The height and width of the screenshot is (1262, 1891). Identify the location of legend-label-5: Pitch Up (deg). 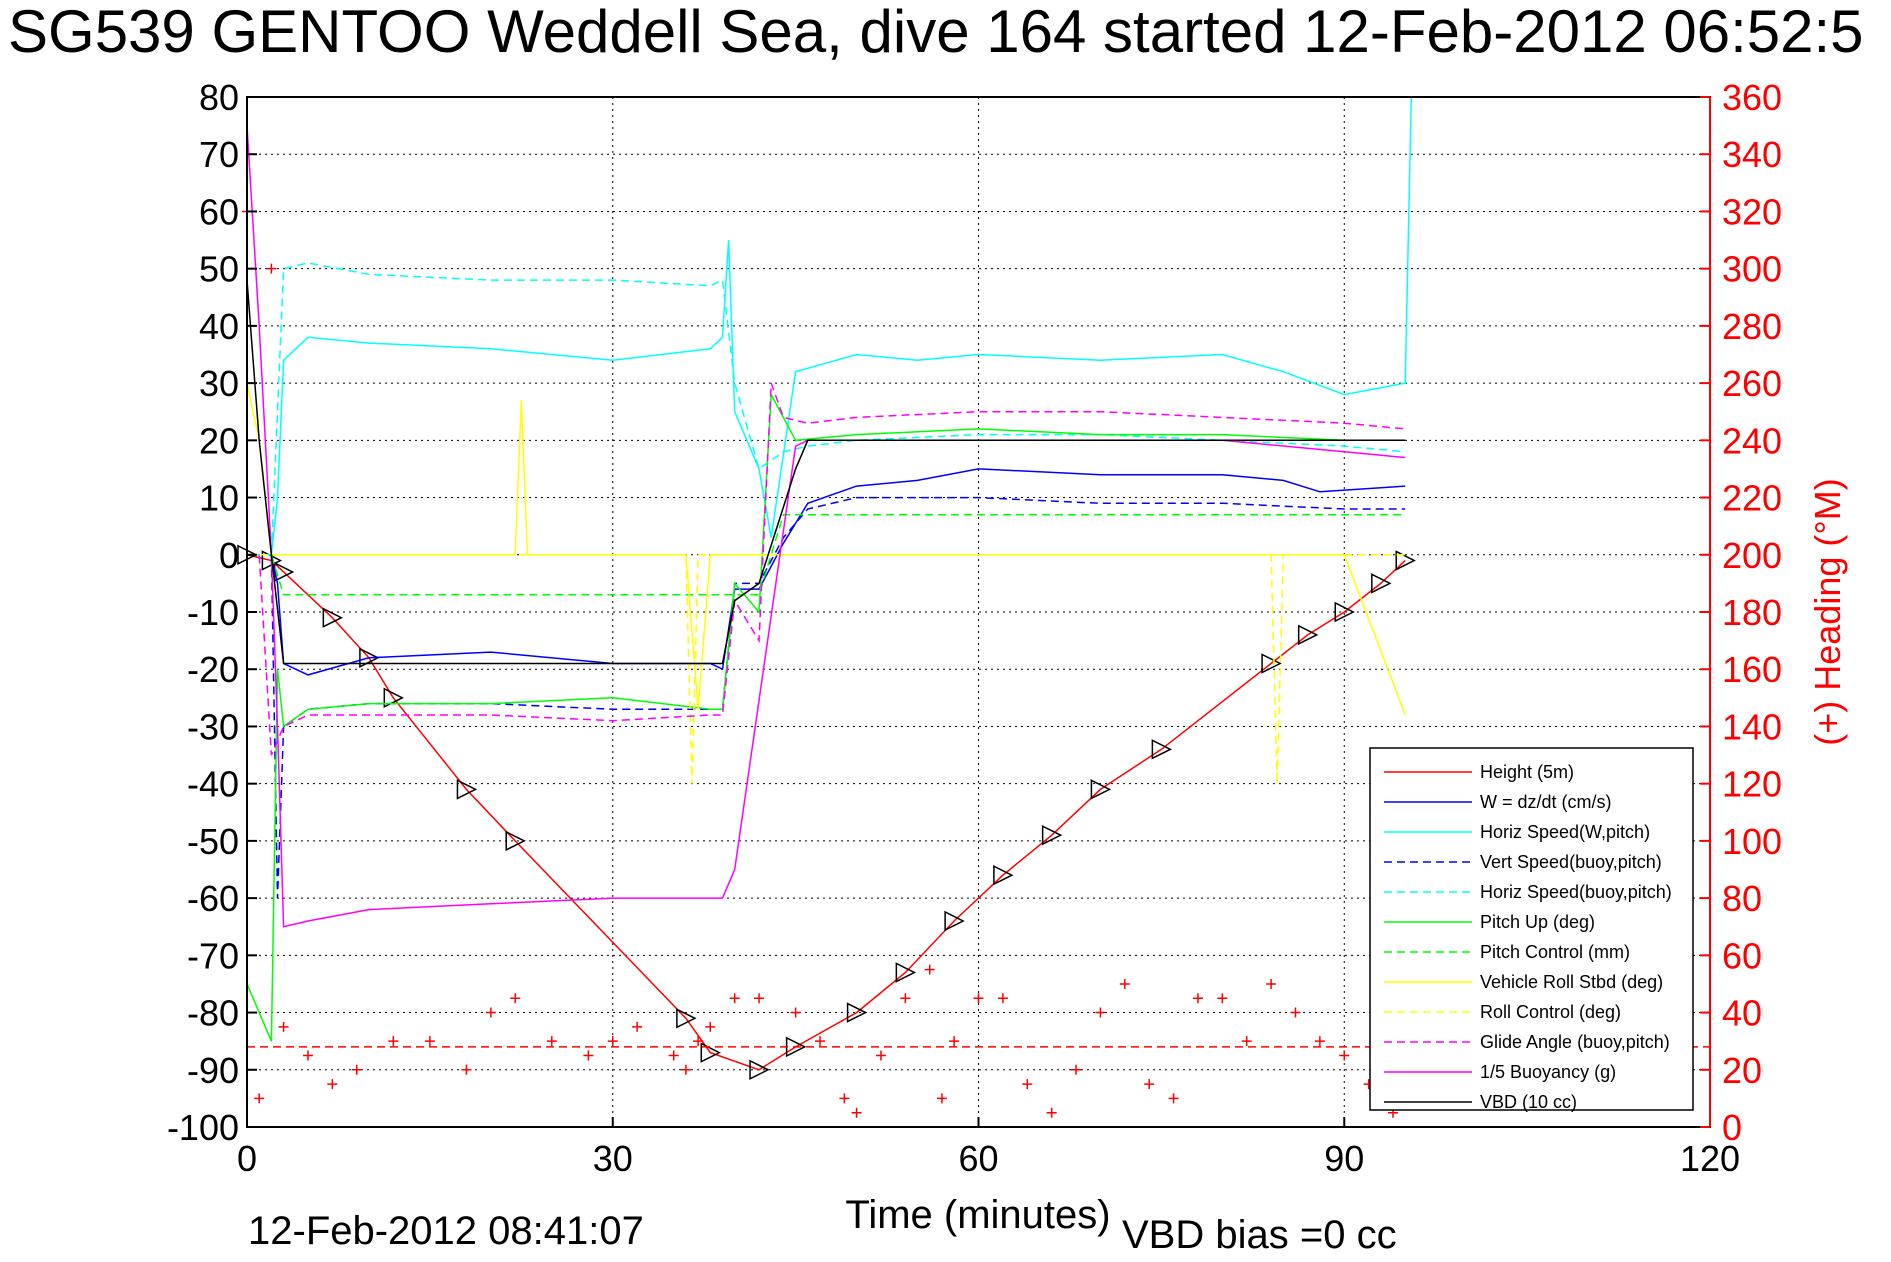
(1537, 922).